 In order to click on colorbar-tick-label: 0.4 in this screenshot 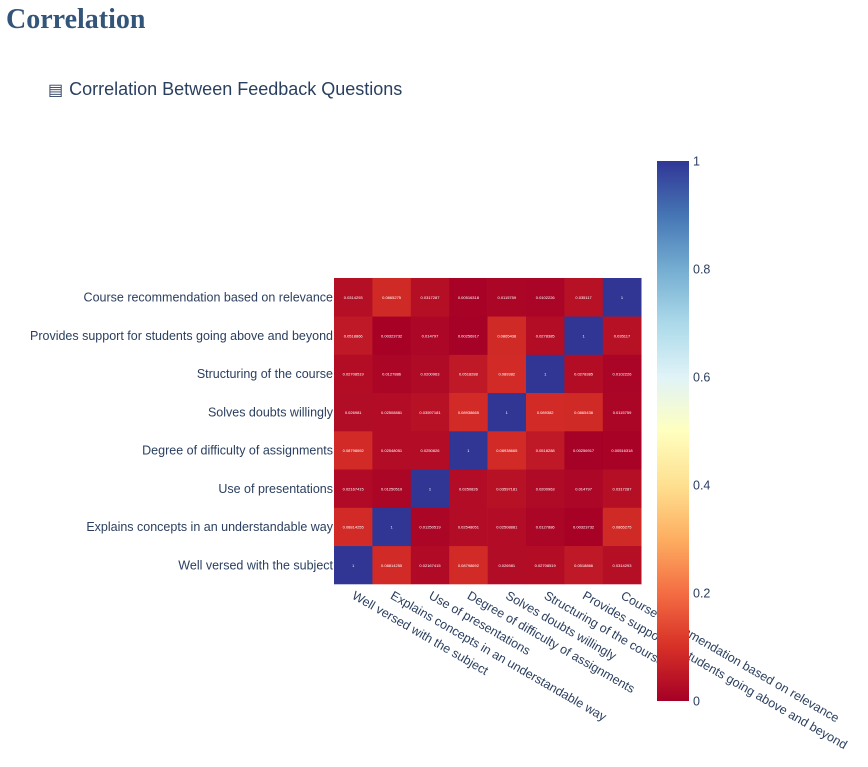, I will do `click(701, 486)`.